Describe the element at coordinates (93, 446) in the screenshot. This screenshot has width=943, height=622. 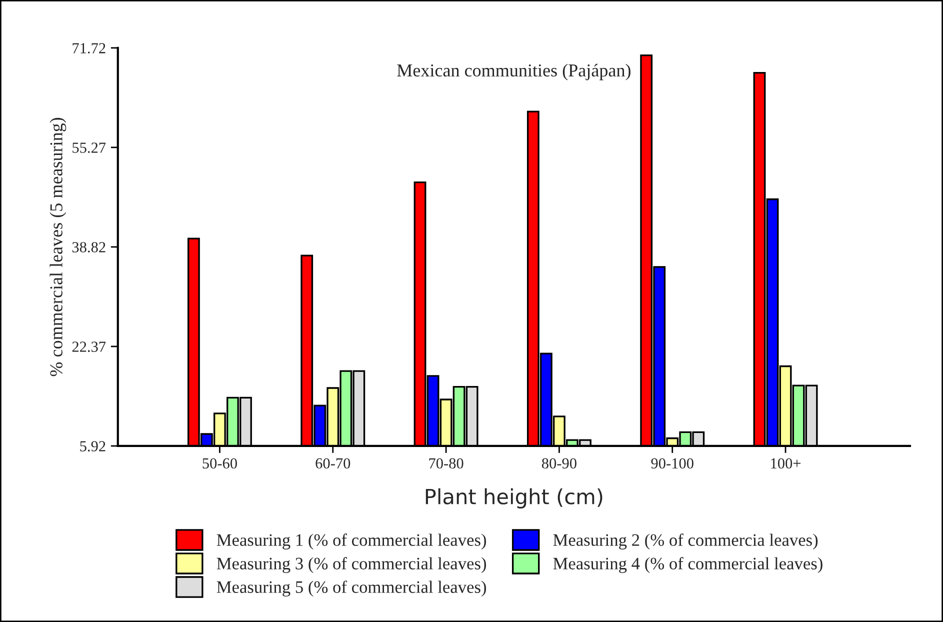
I see `y-tick-label: 5.92` at that location.